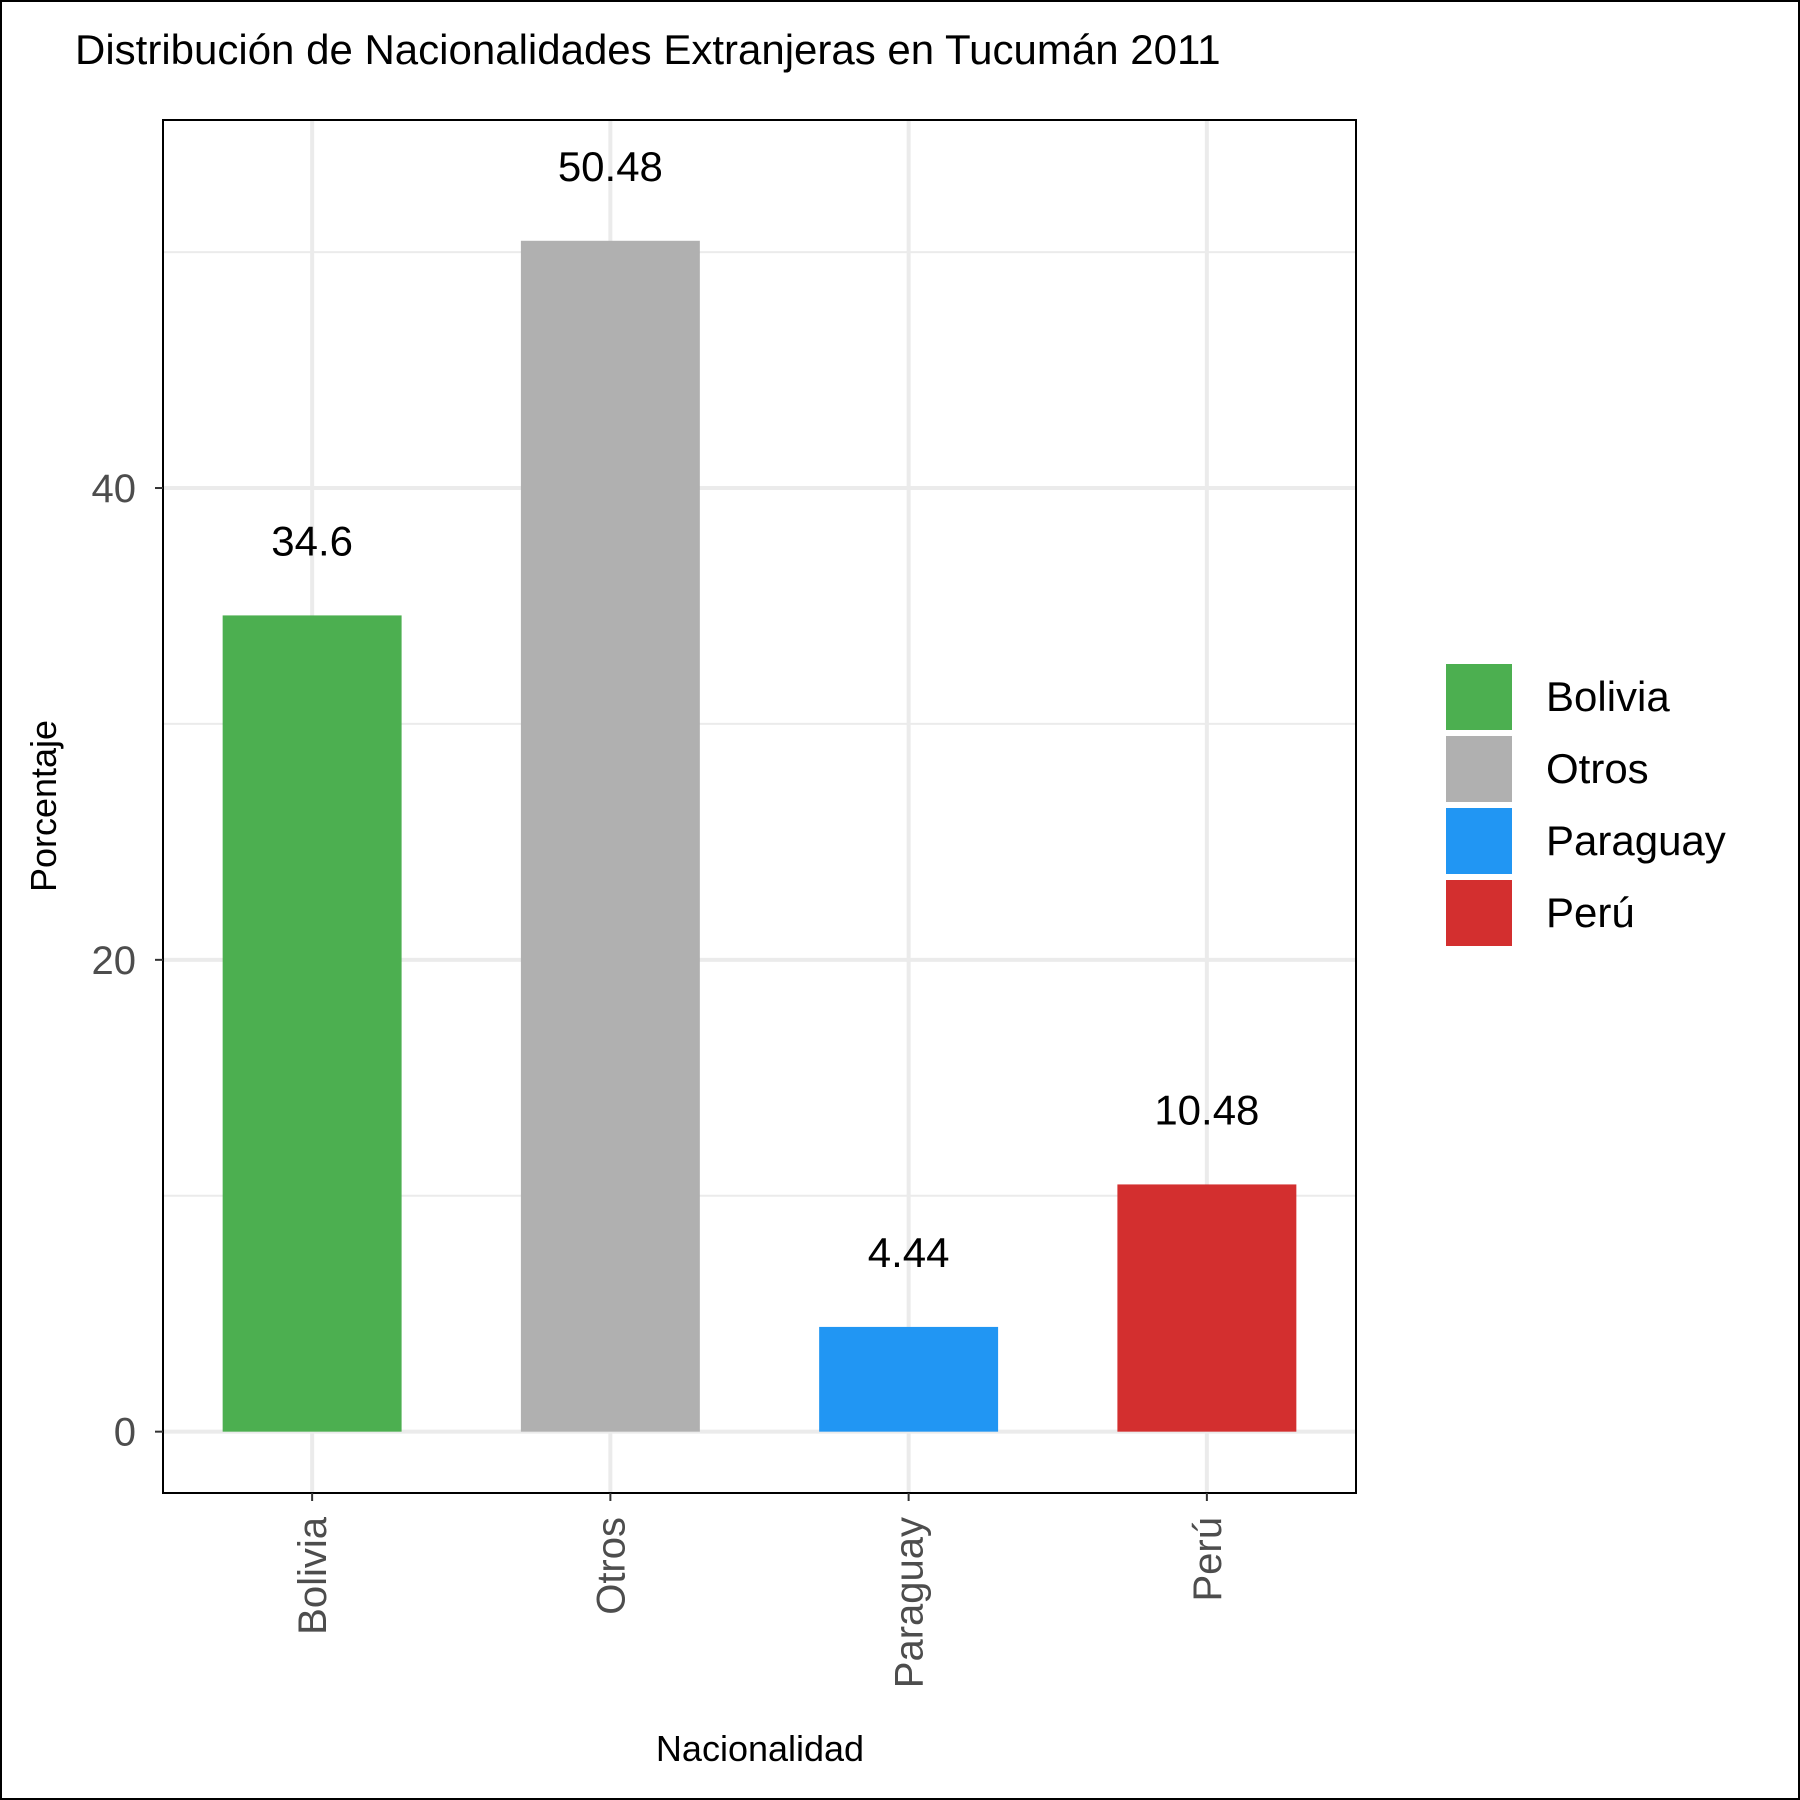 This screenshot has height=1800, width=1800. Describe the element at coordinates (114, 961) in the screenshot. I see `y-tick-label: 20` at that location.